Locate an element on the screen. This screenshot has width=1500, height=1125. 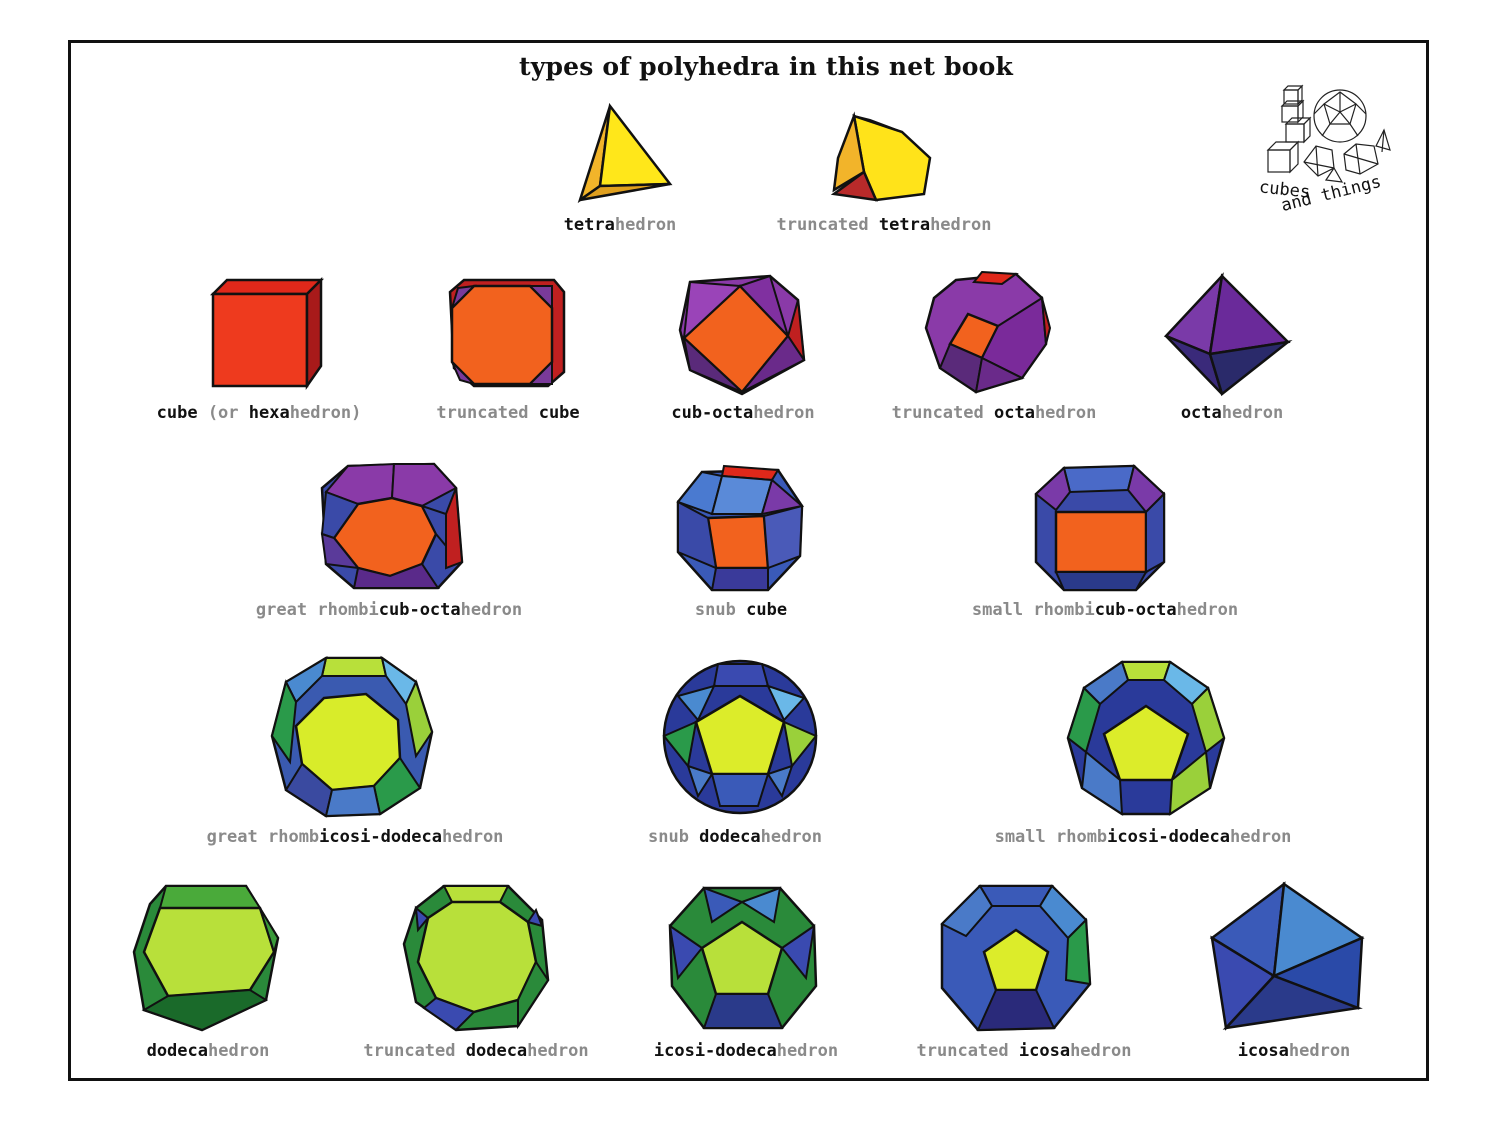
label-truncated-icosahedron: truncated icosahedron is located at coordinates (1024, 1051).